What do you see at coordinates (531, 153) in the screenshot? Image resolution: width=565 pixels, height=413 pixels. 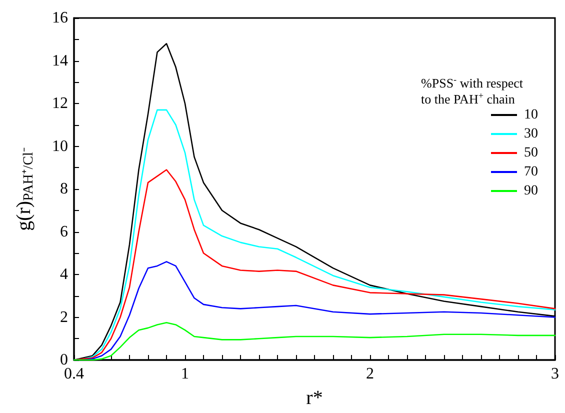 I see `legend-label: 50` at bounding box center [531, 153].